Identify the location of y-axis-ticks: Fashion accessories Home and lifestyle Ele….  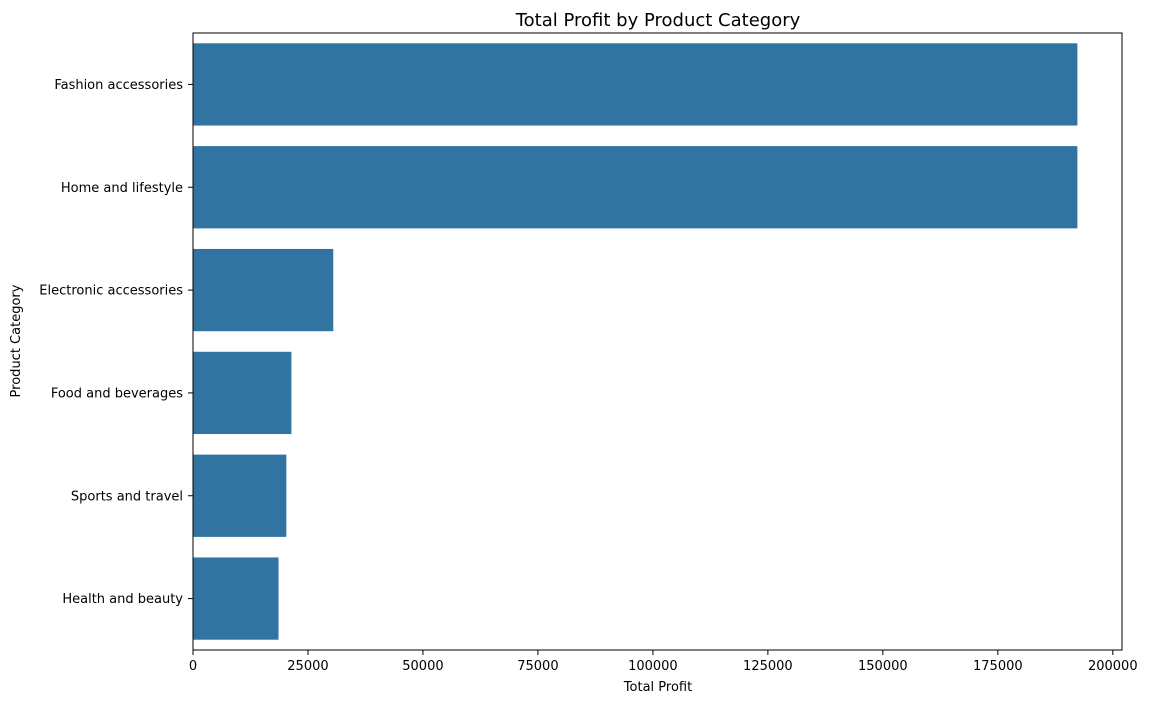
(116, 342).